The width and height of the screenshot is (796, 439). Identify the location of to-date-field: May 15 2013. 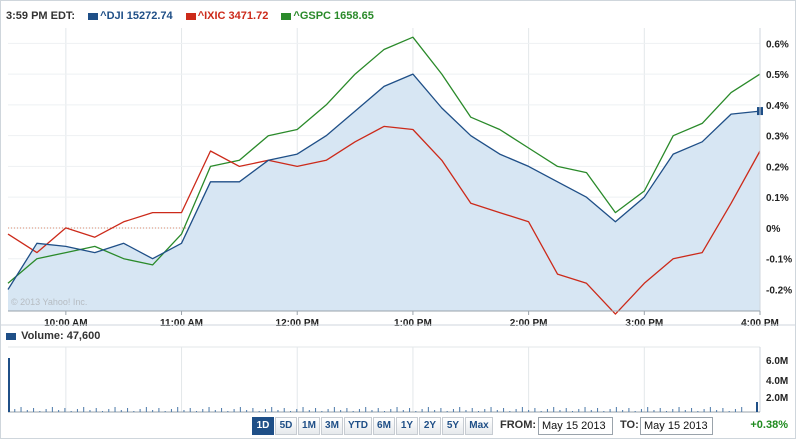
(676, 426).